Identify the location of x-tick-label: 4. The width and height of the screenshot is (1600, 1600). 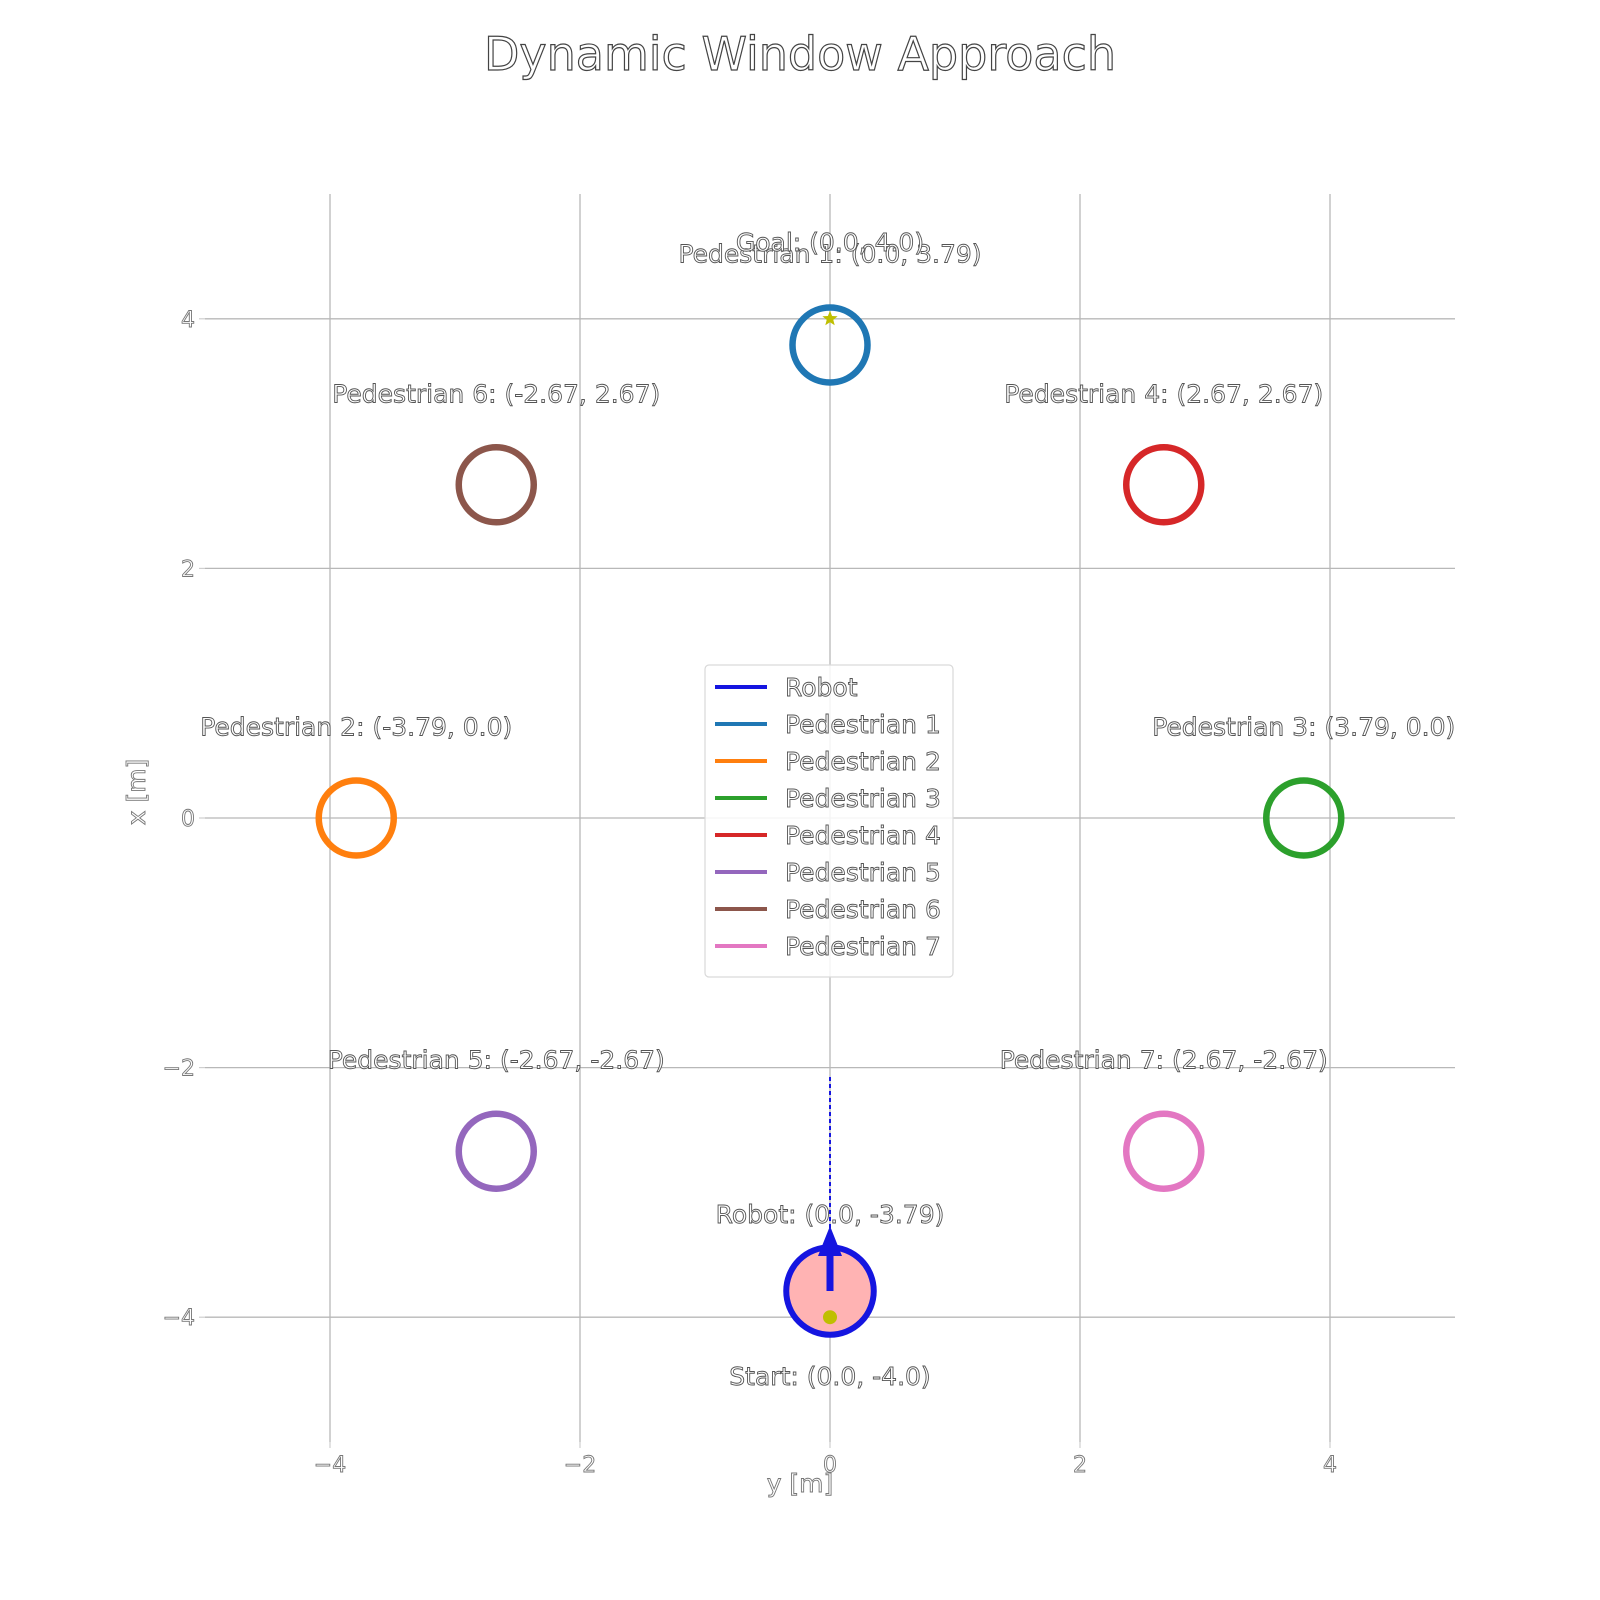
(1330, 1465).